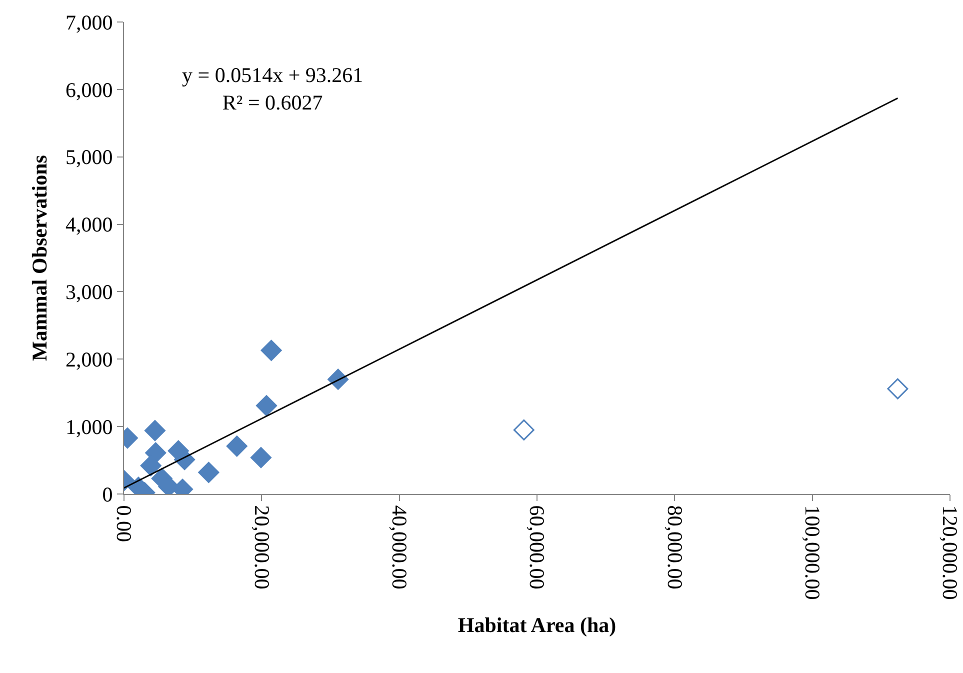  Describe the element at coordinates (89, 224) in the screenshot. I see `y-tick-label: 4,000` at that location.